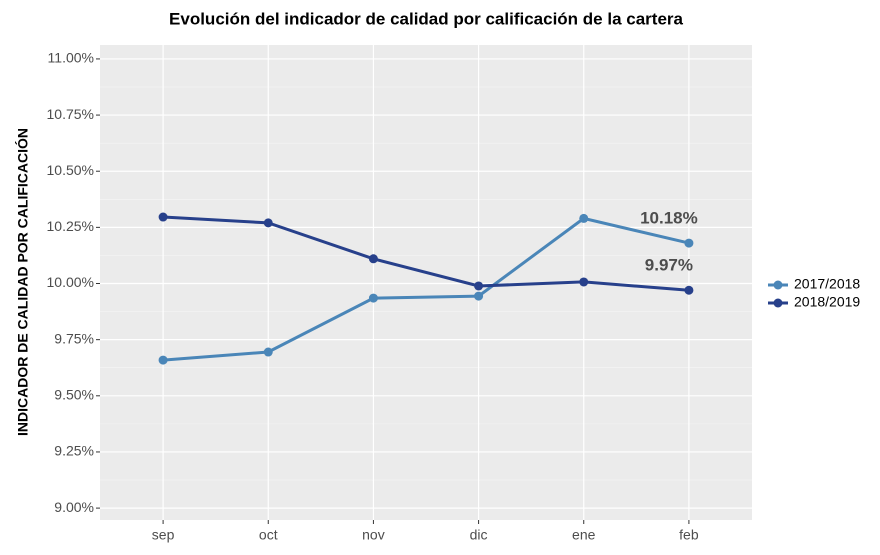 The width and height of the screenshot is (880, 555). Describe the element at coordinates (268, 535) in the screenshot. I see `x-tick-label: oct` at that location.